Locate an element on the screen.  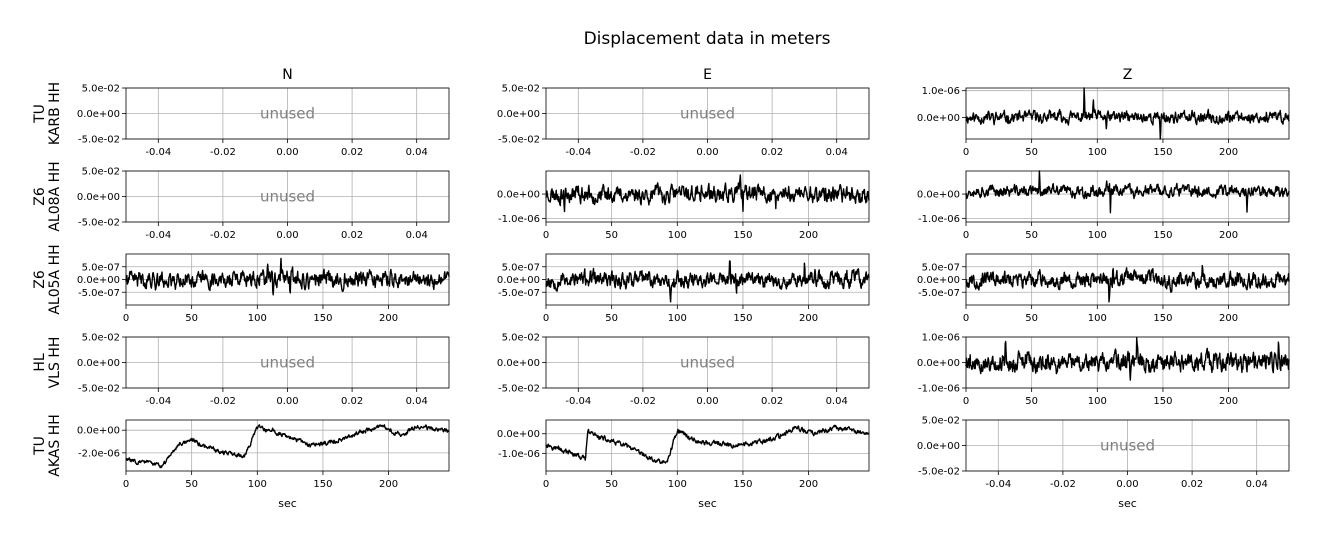
subplot-r2-c0: 0 50 100 150 200 -5.0e-07 0.0e+00 5.0e-07 is located at coordinates (263, 288).